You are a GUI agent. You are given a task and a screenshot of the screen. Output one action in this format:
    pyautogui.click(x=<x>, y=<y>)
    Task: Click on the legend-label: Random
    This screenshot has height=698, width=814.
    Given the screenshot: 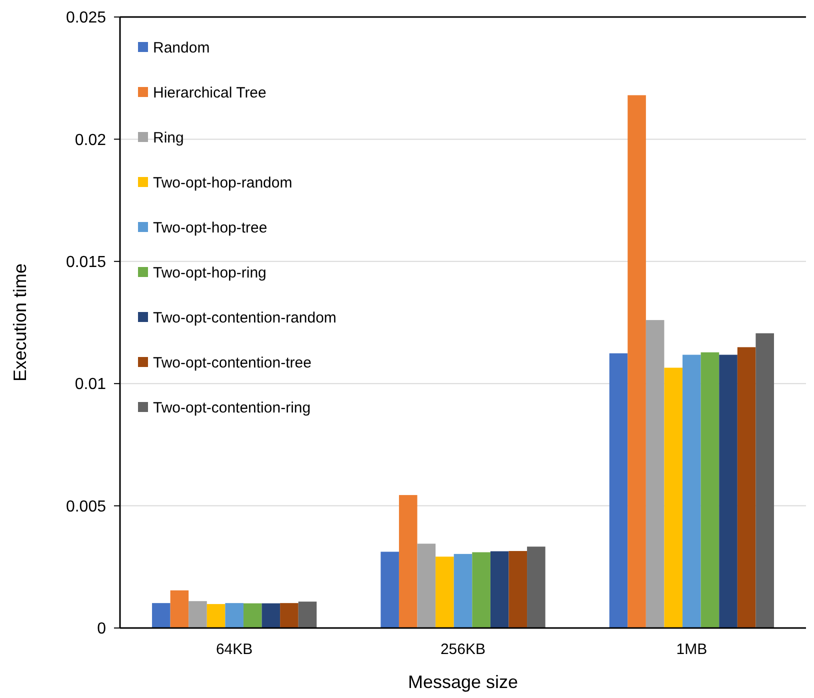 What is the action you would take?
    pyautogui.click(x=181, y=47)
    